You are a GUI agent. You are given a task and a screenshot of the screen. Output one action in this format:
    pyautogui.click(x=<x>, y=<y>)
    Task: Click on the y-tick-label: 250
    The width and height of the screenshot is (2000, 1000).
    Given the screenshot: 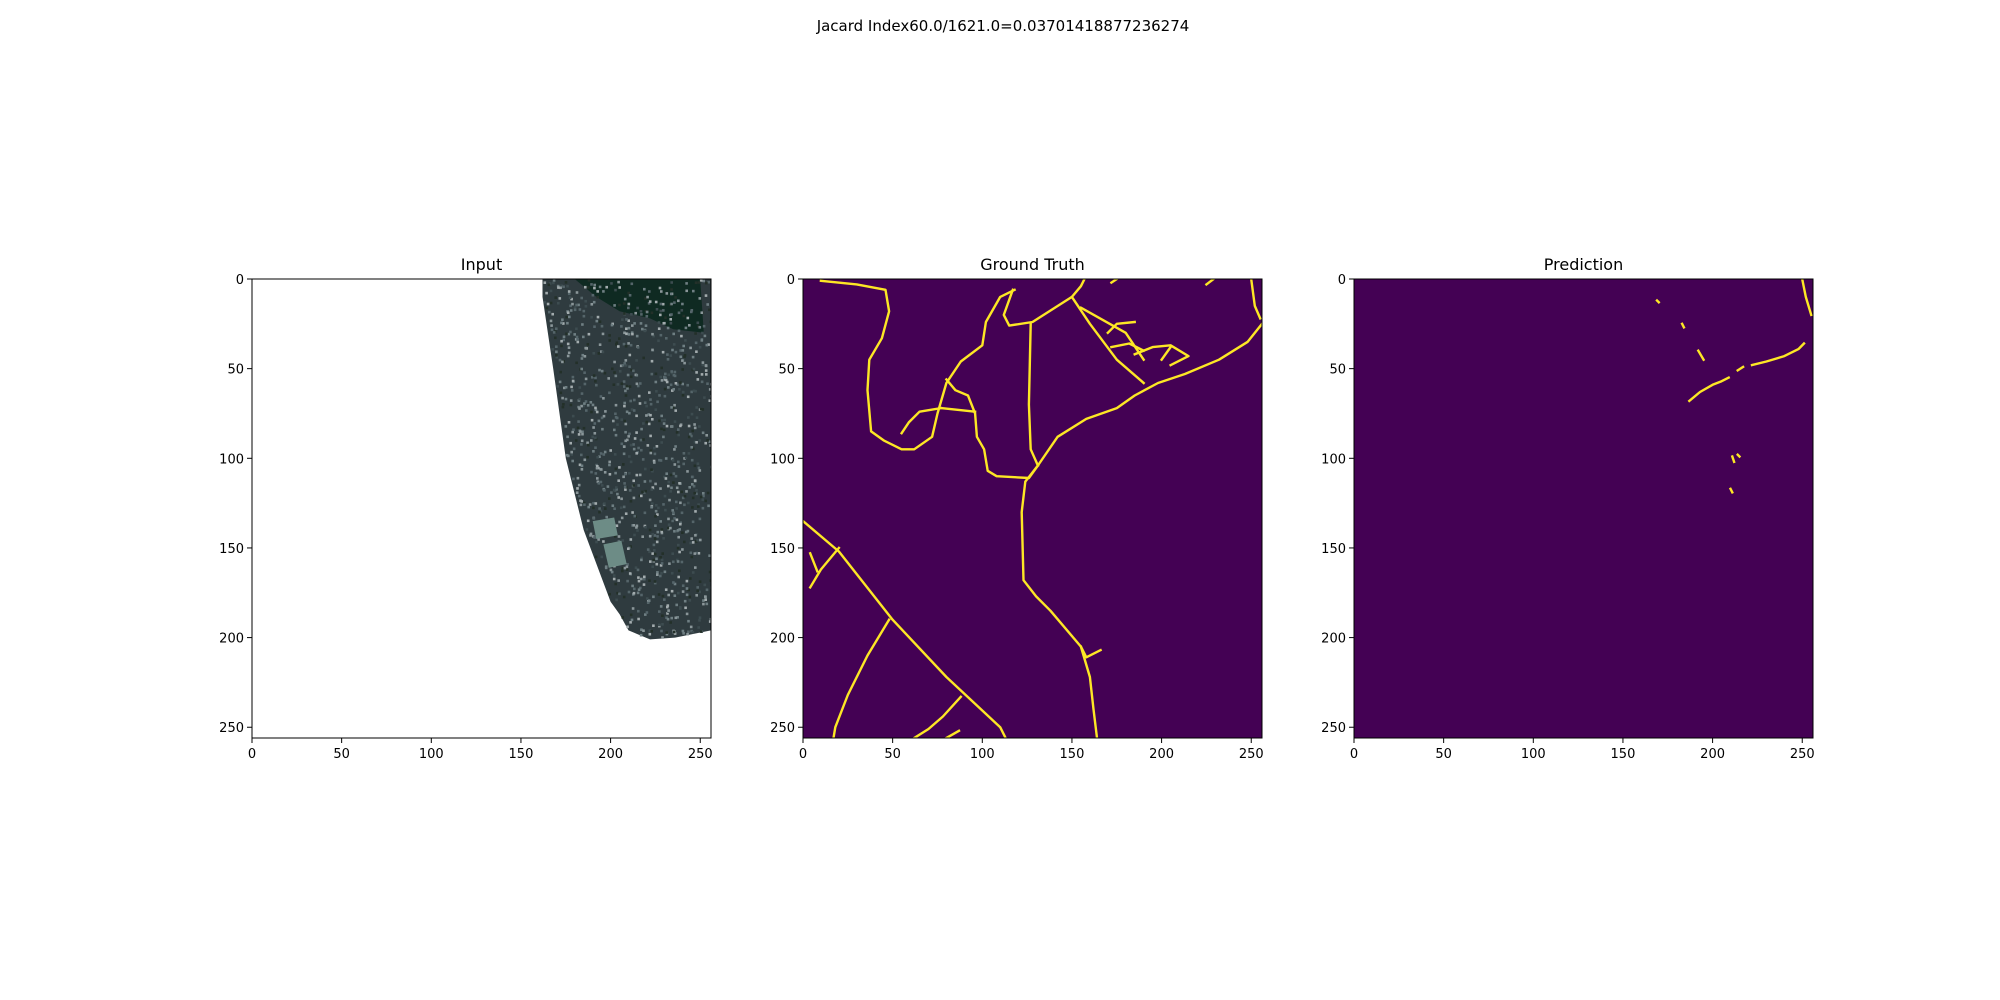 What is the action you would take?
    pyautogui.click(x=782, y=728)
    